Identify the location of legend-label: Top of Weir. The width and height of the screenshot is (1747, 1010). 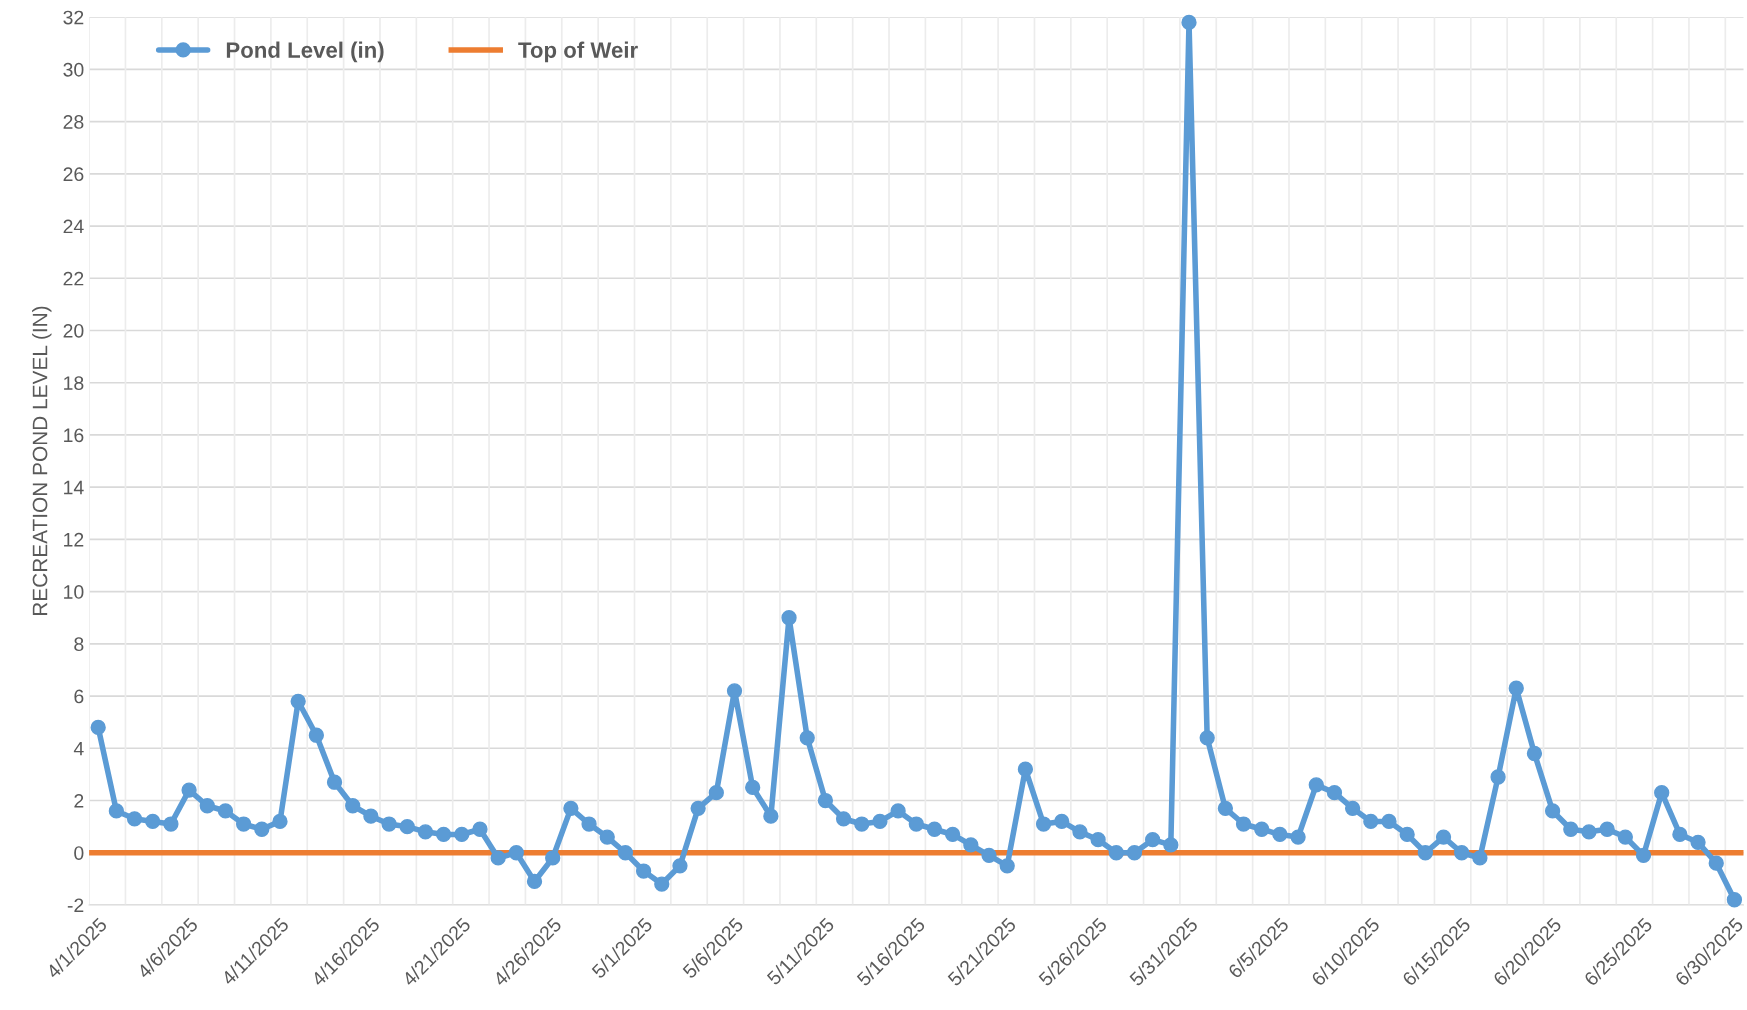
(578, 52).